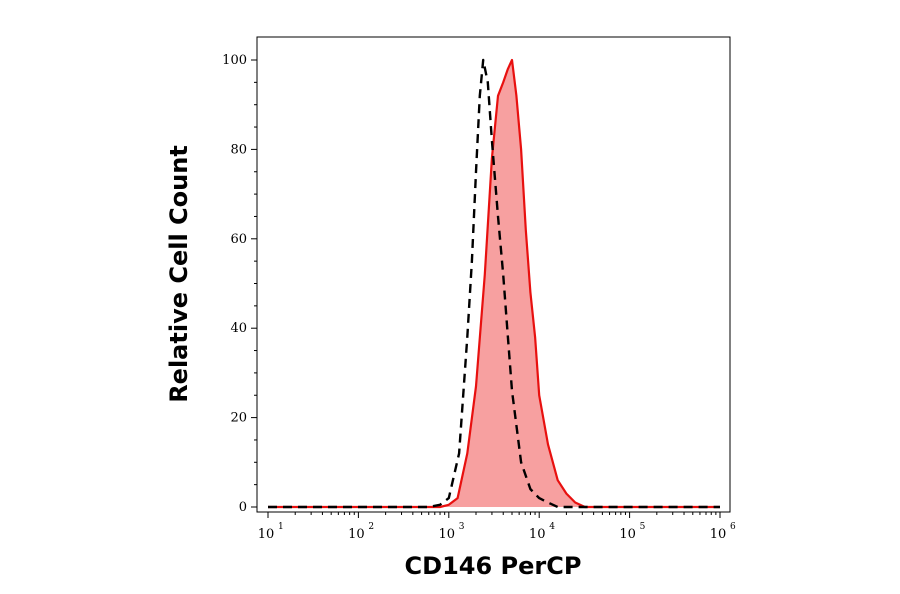 The image size is (900, 594). Describe the element at coordinates (238, 239) in the screenshot. I see `y-tick-label: 60` at that location.